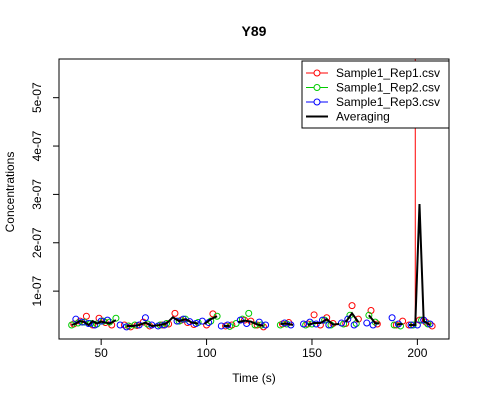  I want to click on y-tick-label: 3e-07, so click(37, 194).